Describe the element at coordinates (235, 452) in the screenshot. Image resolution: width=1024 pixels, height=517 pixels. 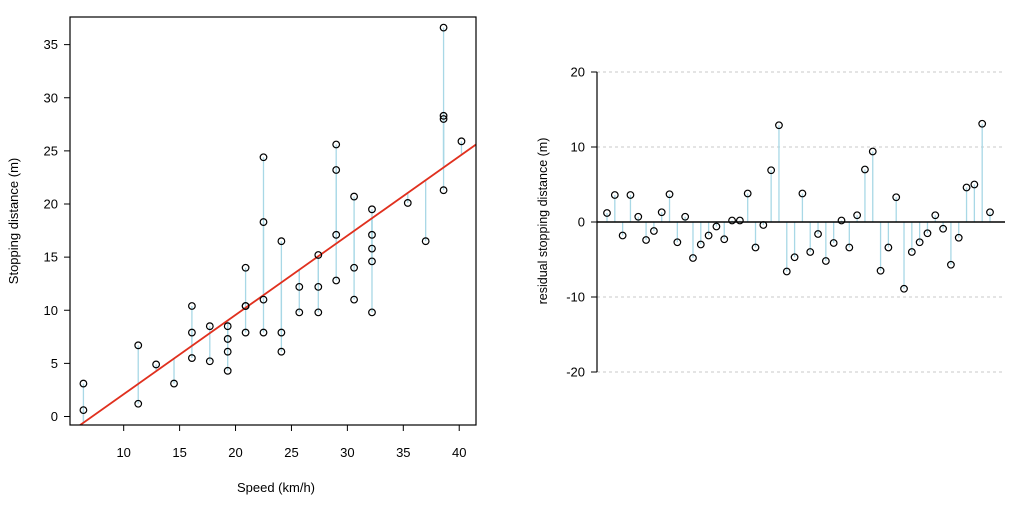
I see `x-tick-label-20: 20` at that location.